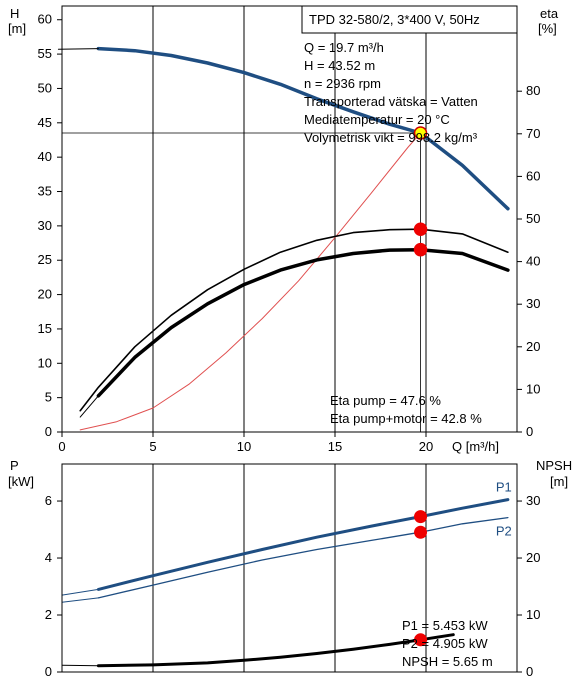 The width and height of the screenshot is (585, 686). I want to click on p-tick-label: 2, so click(48, 614).